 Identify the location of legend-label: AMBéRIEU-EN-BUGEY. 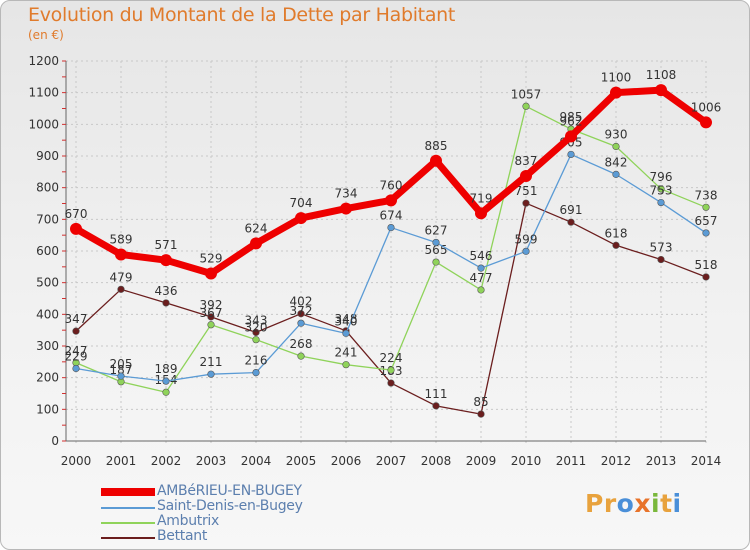
(229, 491).